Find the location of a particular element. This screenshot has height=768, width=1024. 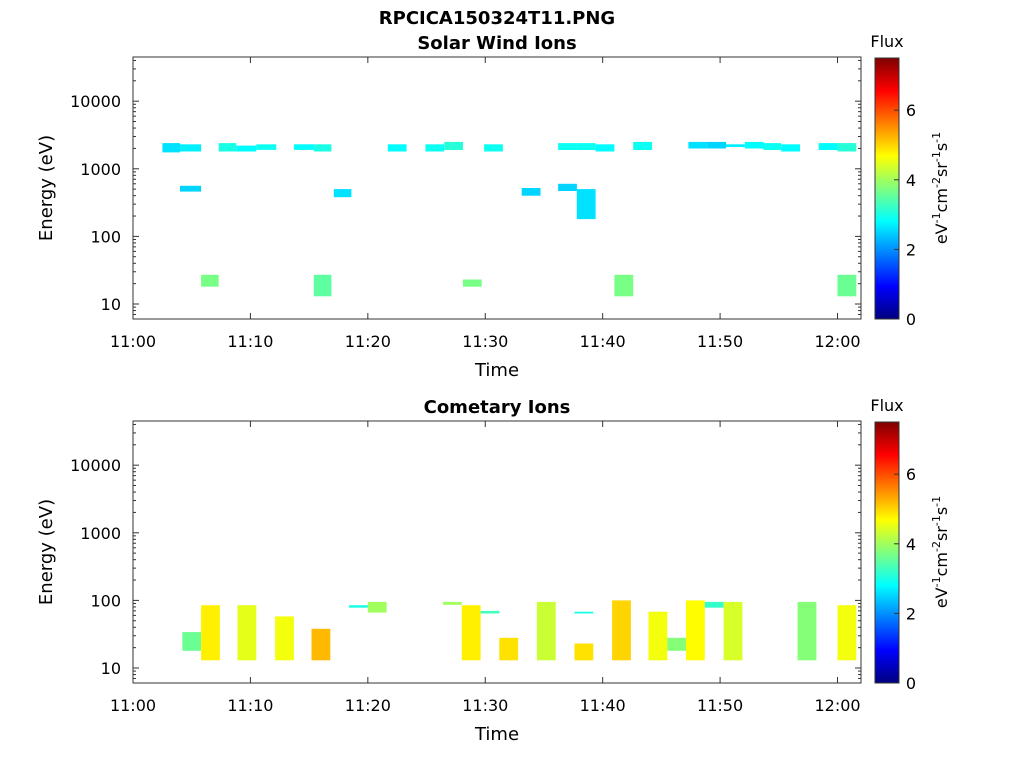

colorbar-gradient is located at coordinates (887, 188).